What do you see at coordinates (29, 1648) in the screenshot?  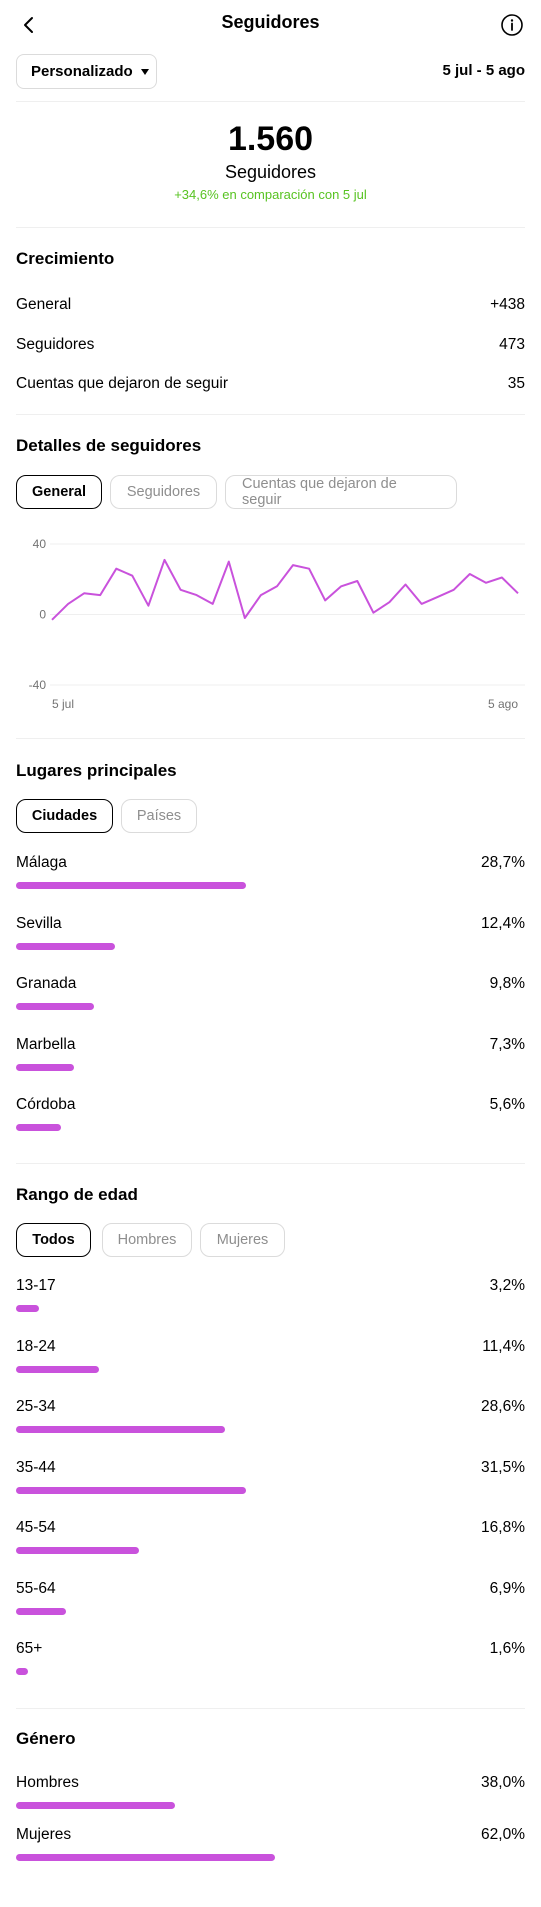 I see `age-item-label: 65+` at bounding box center [29, 1648].